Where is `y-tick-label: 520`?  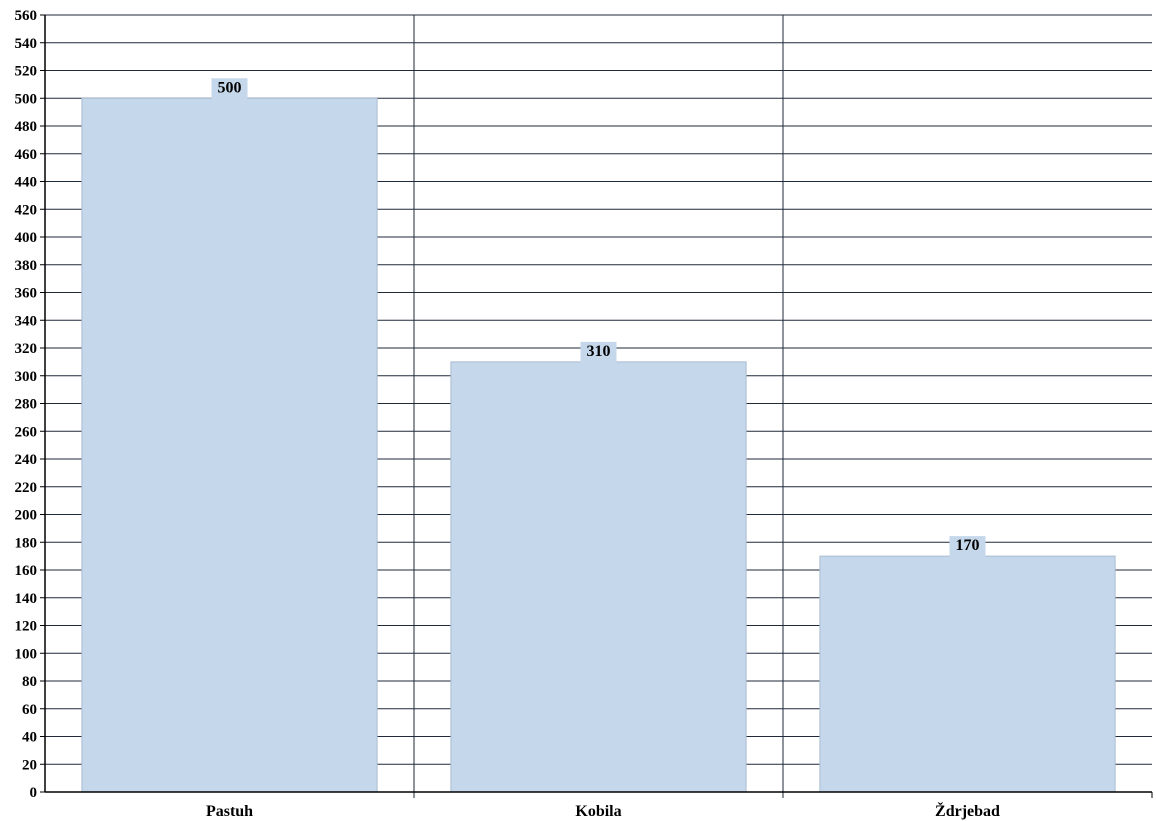
y-tick-label: 520 is located at coordinates (26, 72).